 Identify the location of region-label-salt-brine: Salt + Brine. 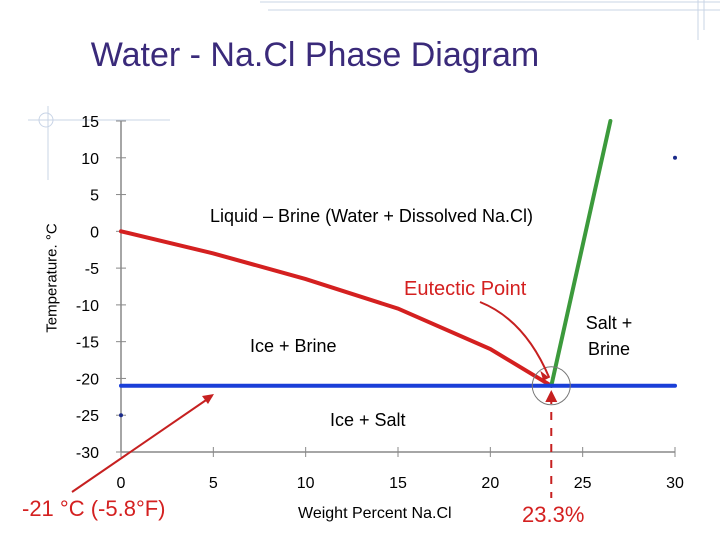
(609, 336).